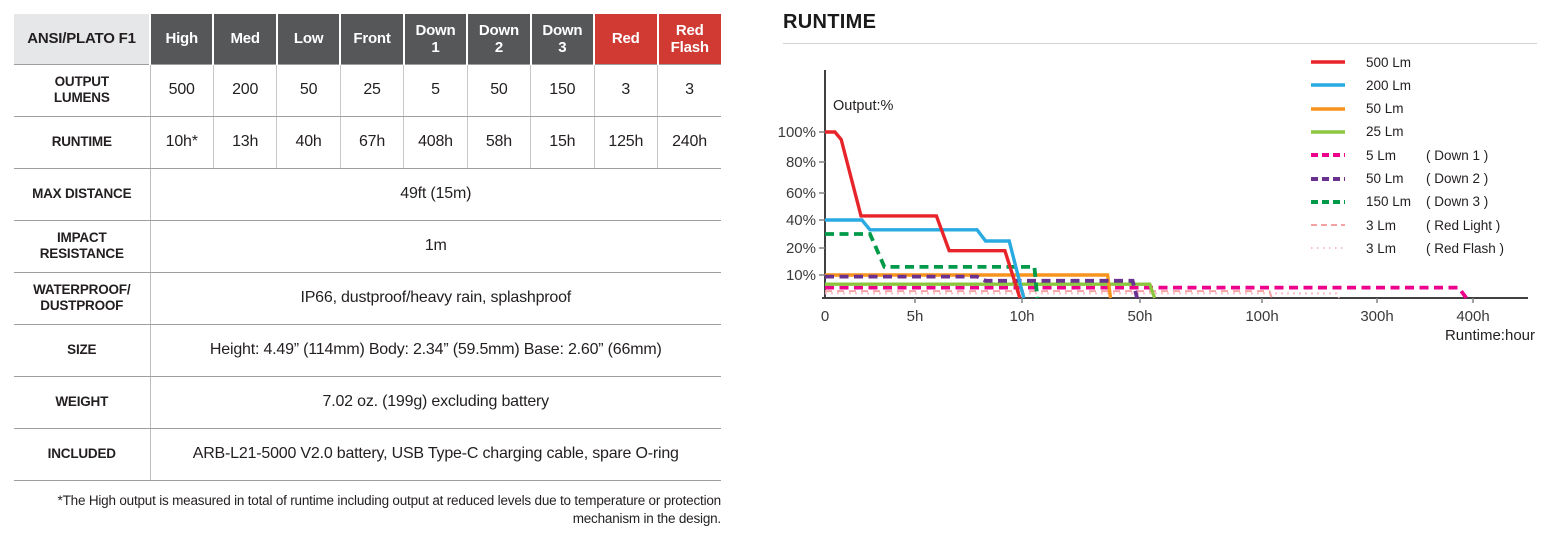 This screenshot has height=559, width=1558. What do you see at coordinates (182, 90) in the screenshot?
I see `spec-value-cell: 500` at bounding box center [182, 90].